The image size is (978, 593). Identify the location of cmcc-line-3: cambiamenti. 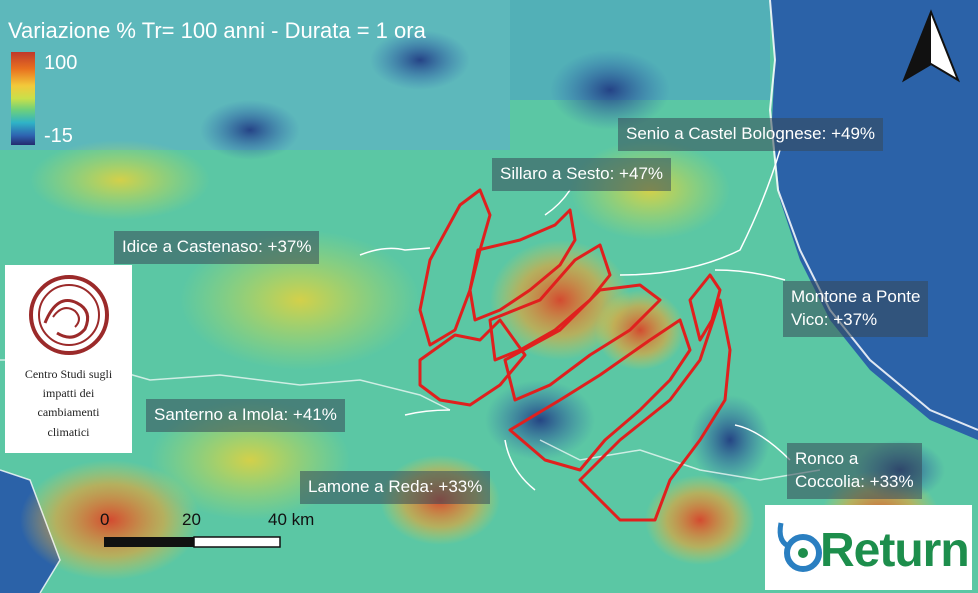
(68, 412).